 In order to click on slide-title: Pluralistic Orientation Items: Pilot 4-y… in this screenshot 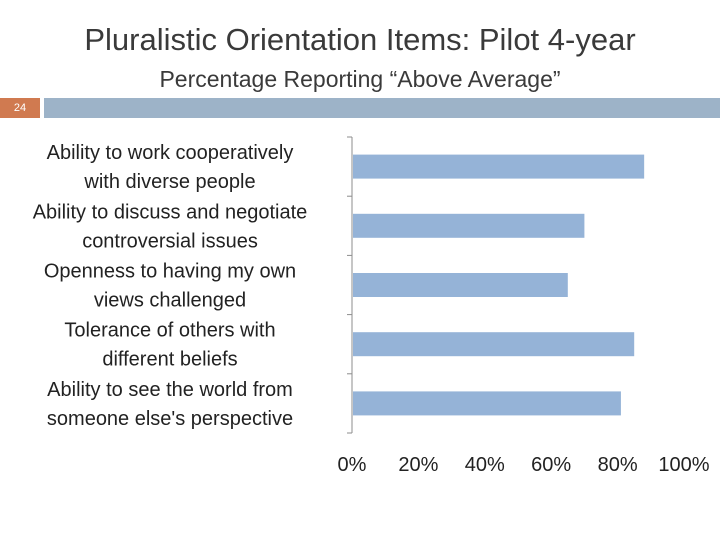, I will do `click(360, 39)`.